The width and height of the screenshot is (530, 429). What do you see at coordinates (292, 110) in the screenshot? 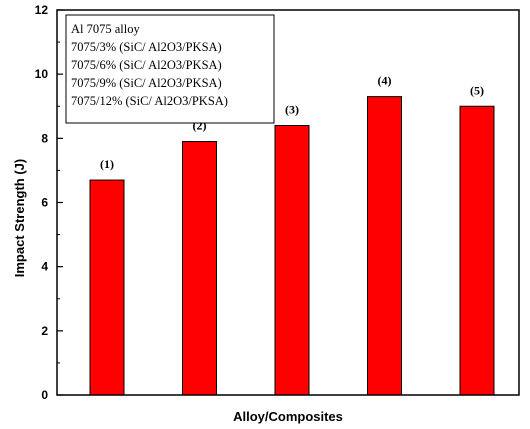
I see `bar-category-label: (3)` at bounding box center [292, 110].